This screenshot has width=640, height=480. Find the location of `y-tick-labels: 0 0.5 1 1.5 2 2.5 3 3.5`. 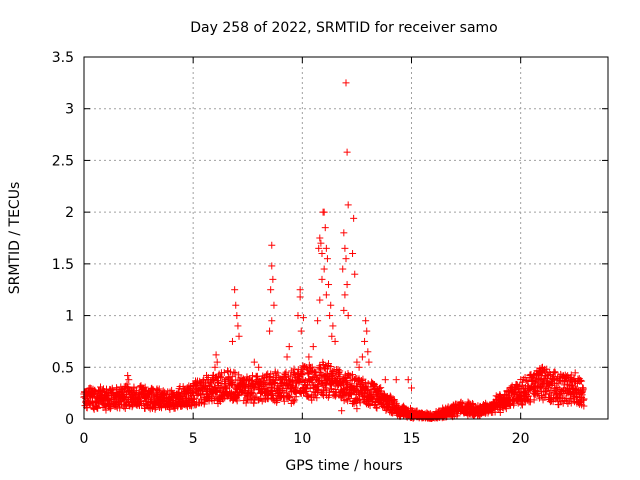

y-tick-labels: 0 0.5 1 1.5 2 2.5 3 3.5 is located at coordinates (63, 239).